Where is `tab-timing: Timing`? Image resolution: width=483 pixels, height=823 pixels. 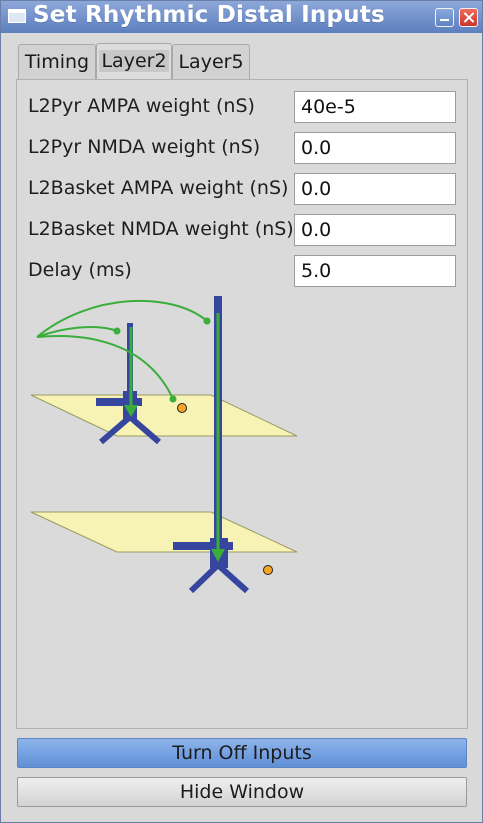
tab-timing: Timing is located at coordinates (57, 61).